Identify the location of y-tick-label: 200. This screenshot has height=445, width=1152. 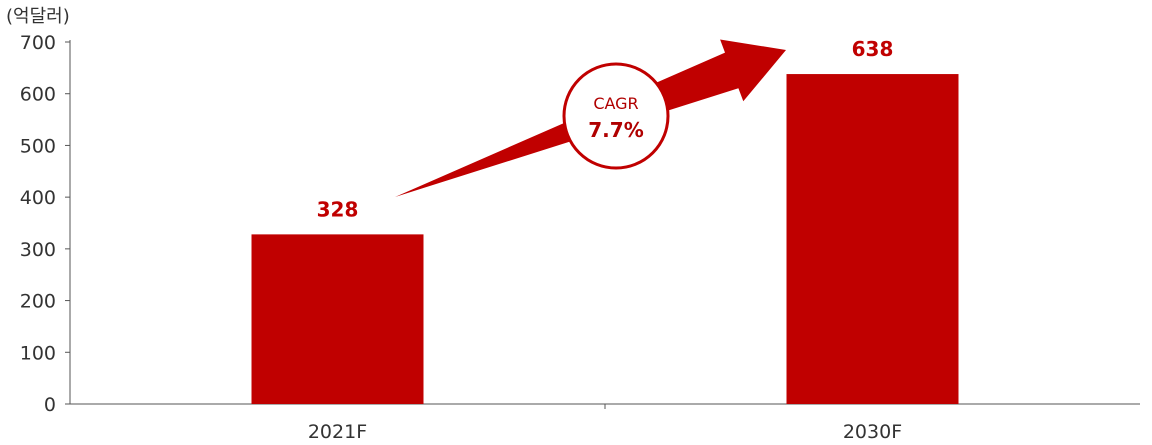
(38, 302).